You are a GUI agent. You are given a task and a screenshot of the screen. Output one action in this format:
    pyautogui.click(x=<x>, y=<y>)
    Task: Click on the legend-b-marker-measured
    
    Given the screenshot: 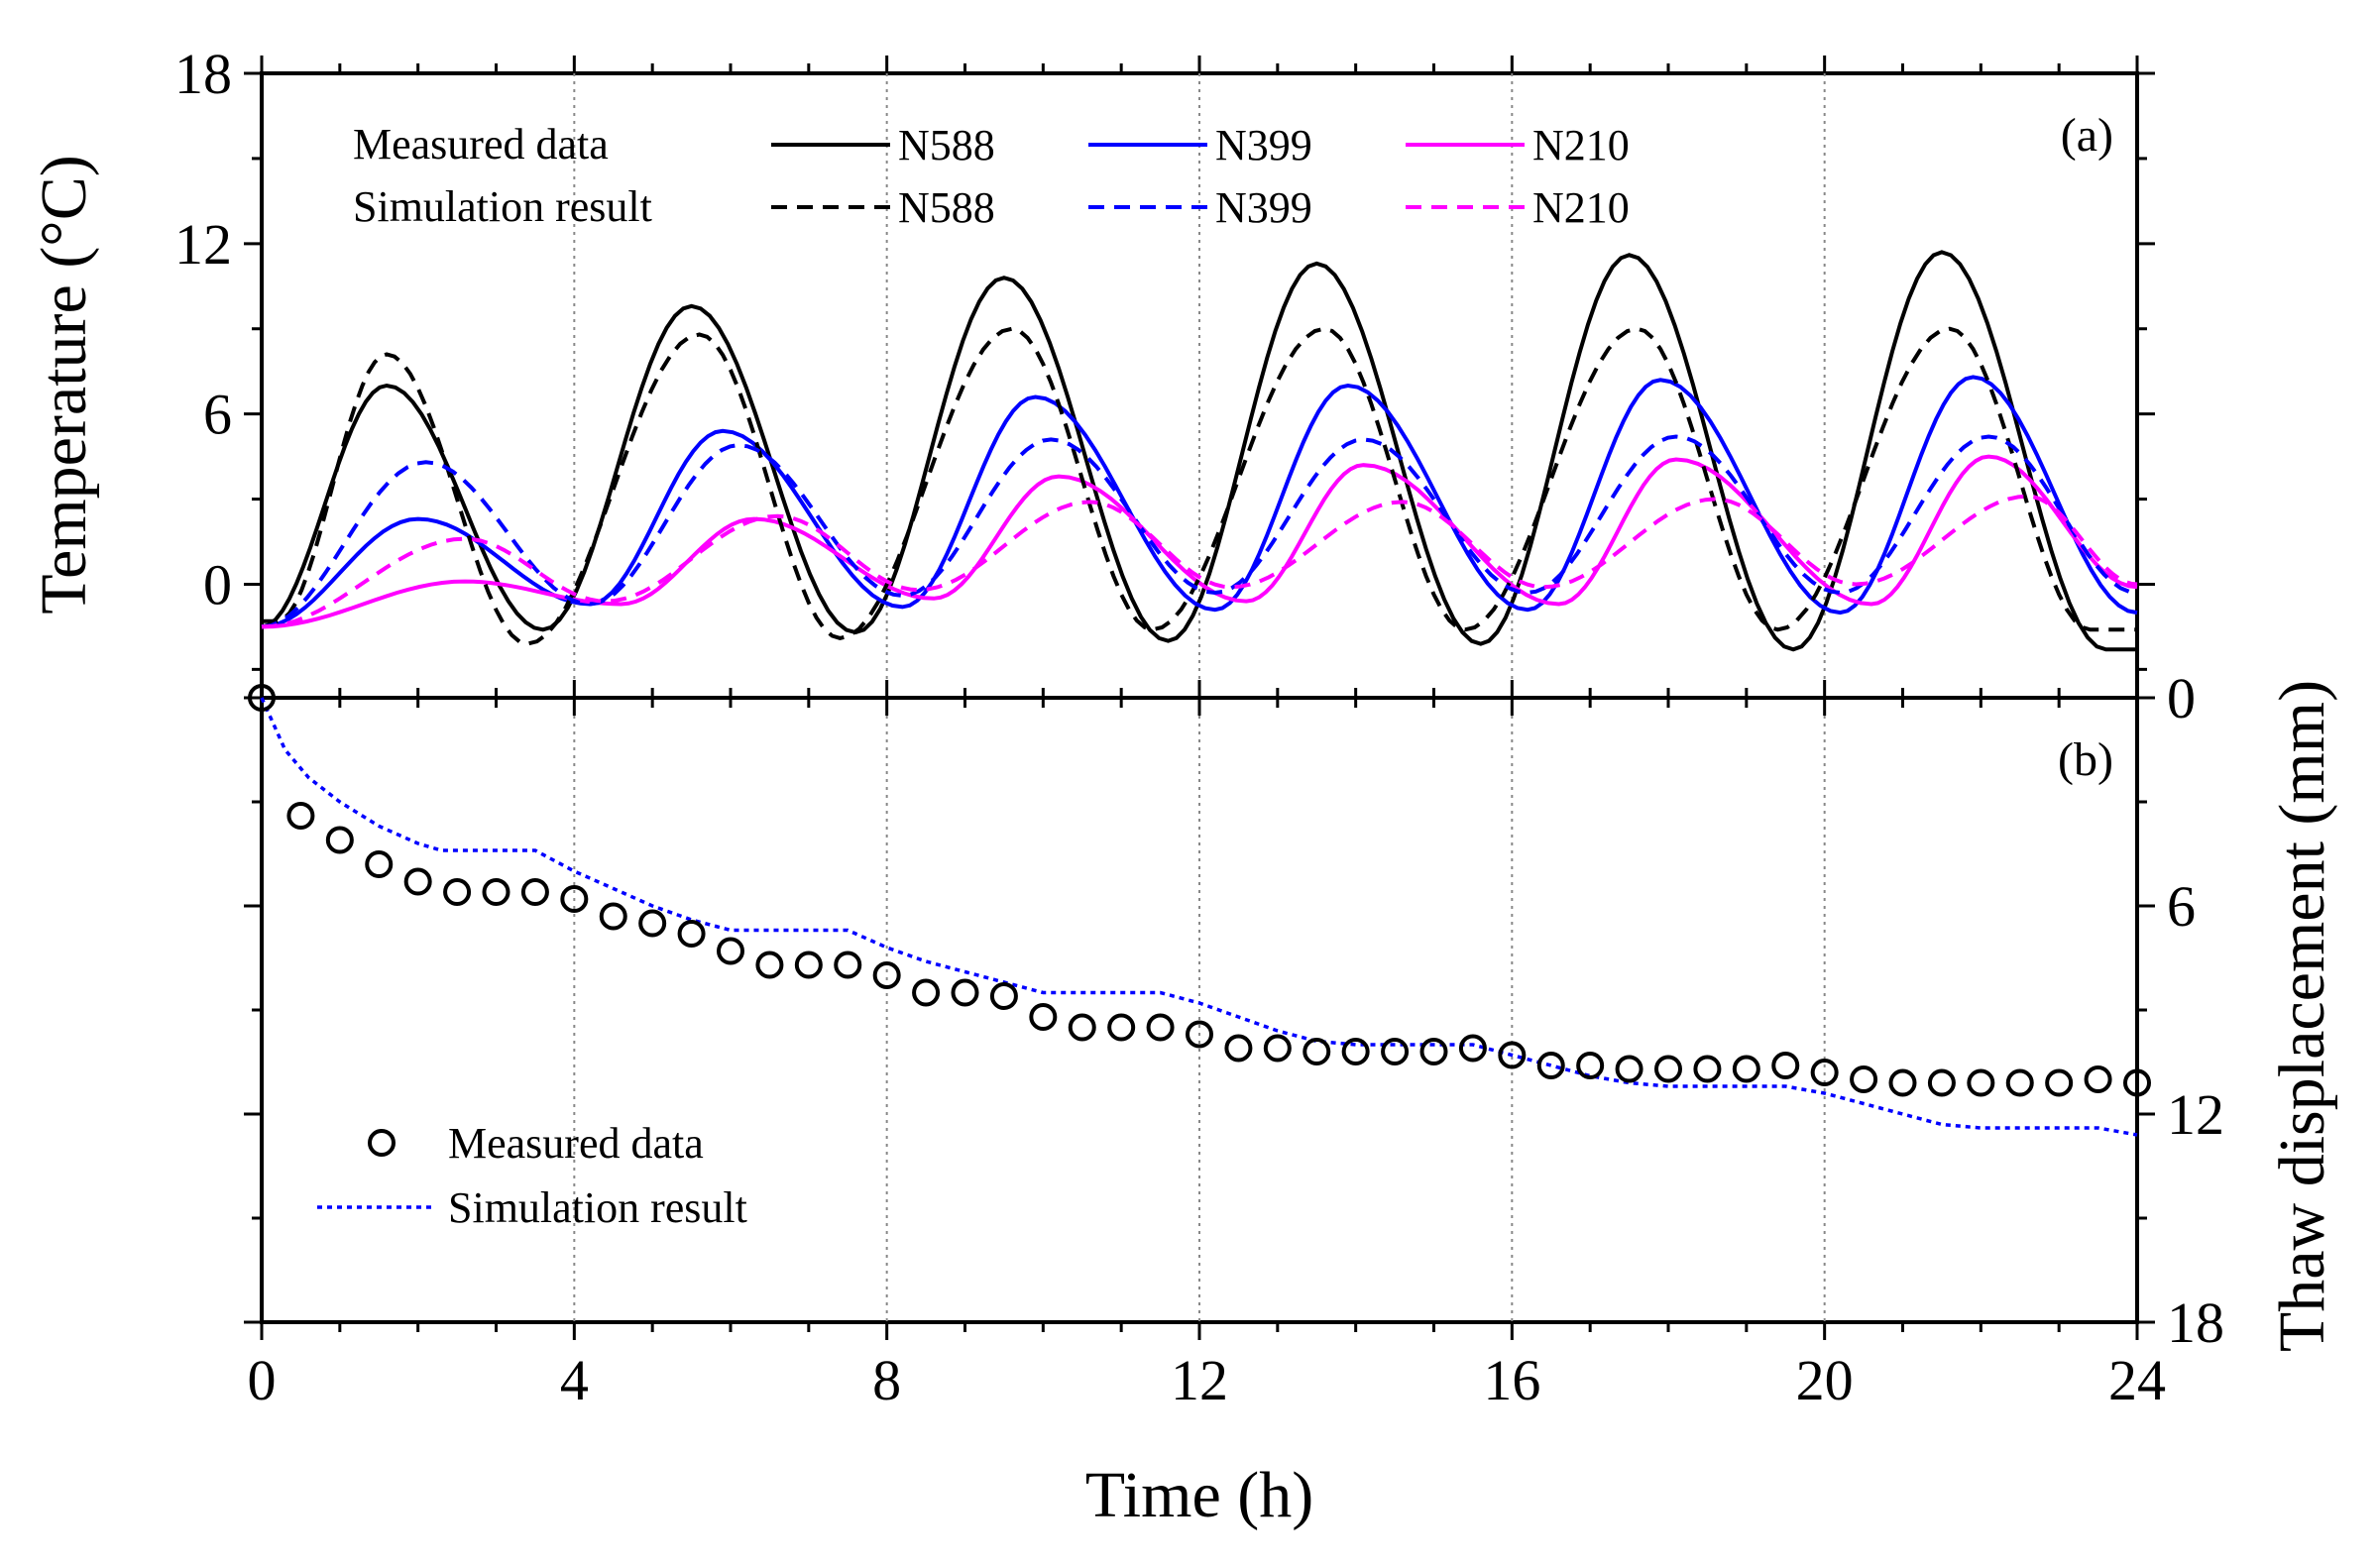 What is the action you would take?
    pyautogui.click(x=382, y=1143)
    